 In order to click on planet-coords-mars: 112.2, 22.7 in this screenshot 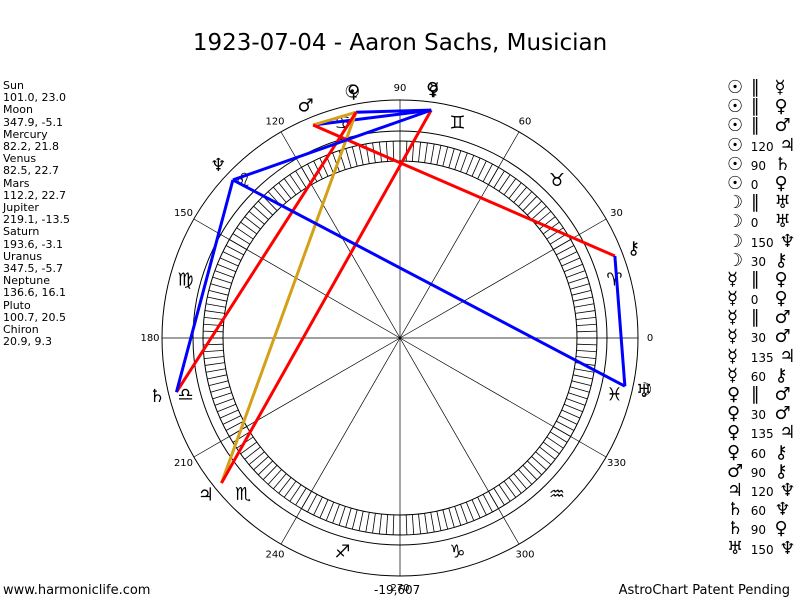, I will do `click(34, 195)`.